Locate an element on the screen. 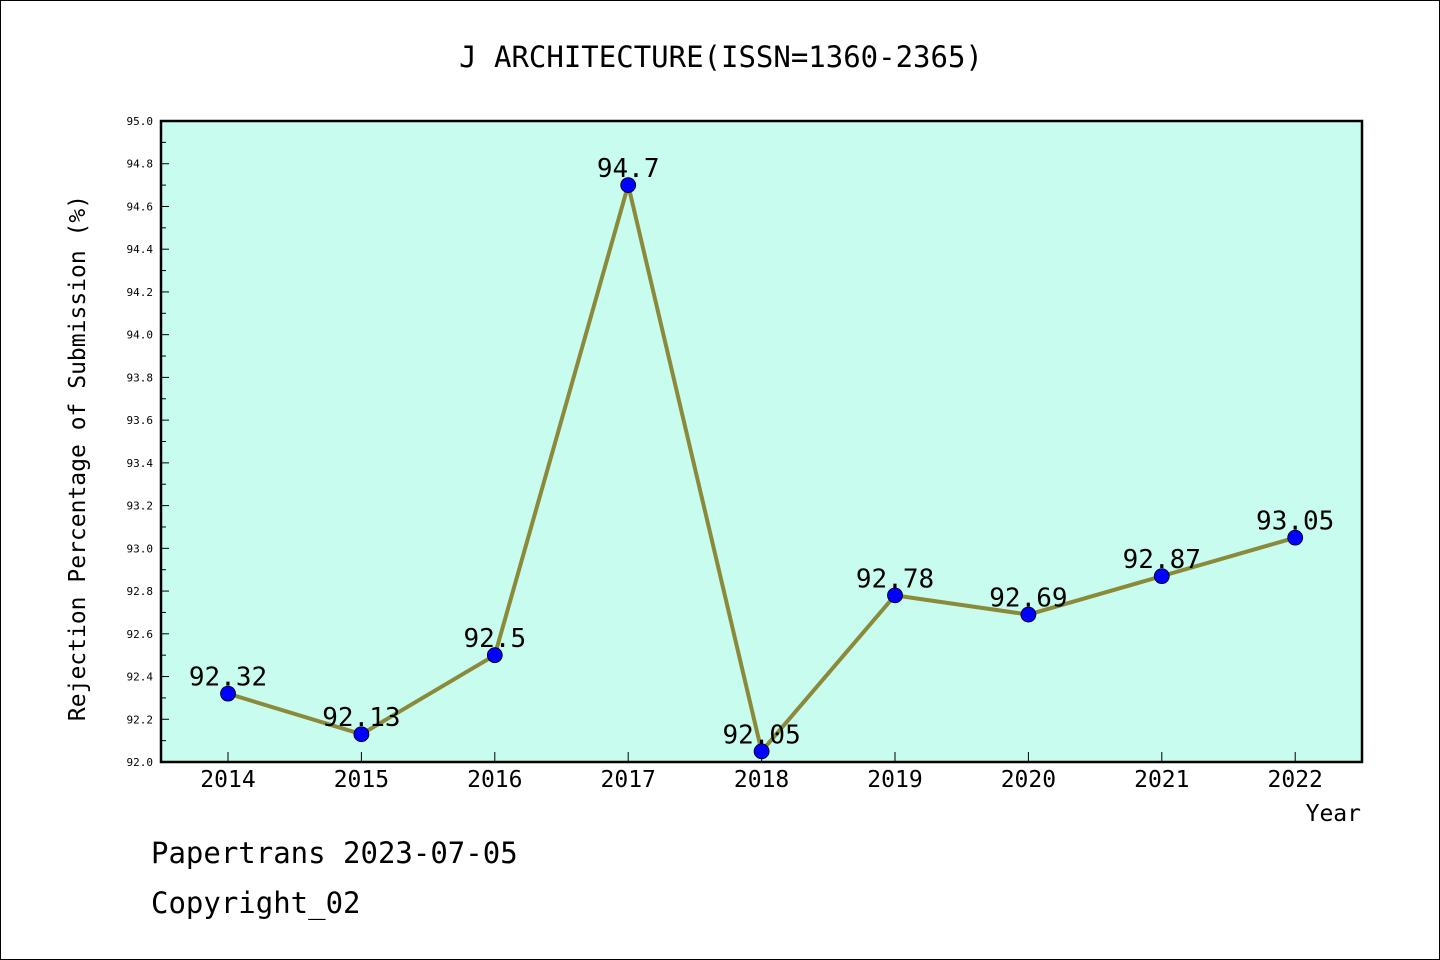 The image size is (1440, 960). x-tick-label: 2019 is located at coordinates (894, 780).